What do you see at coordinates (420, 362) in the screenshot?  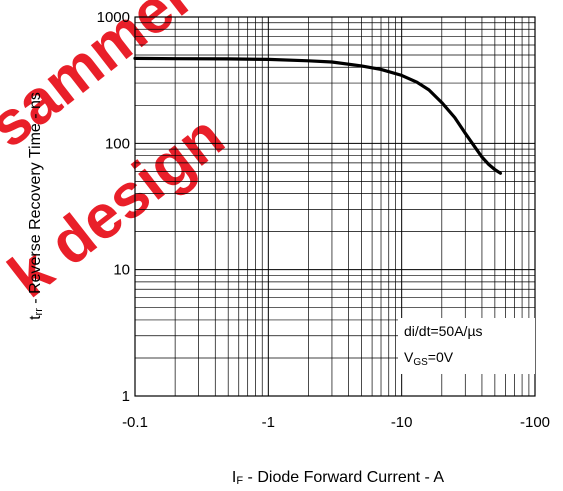 I see `annotation-gs-subscript: GS` at bounding box center [420, 362].